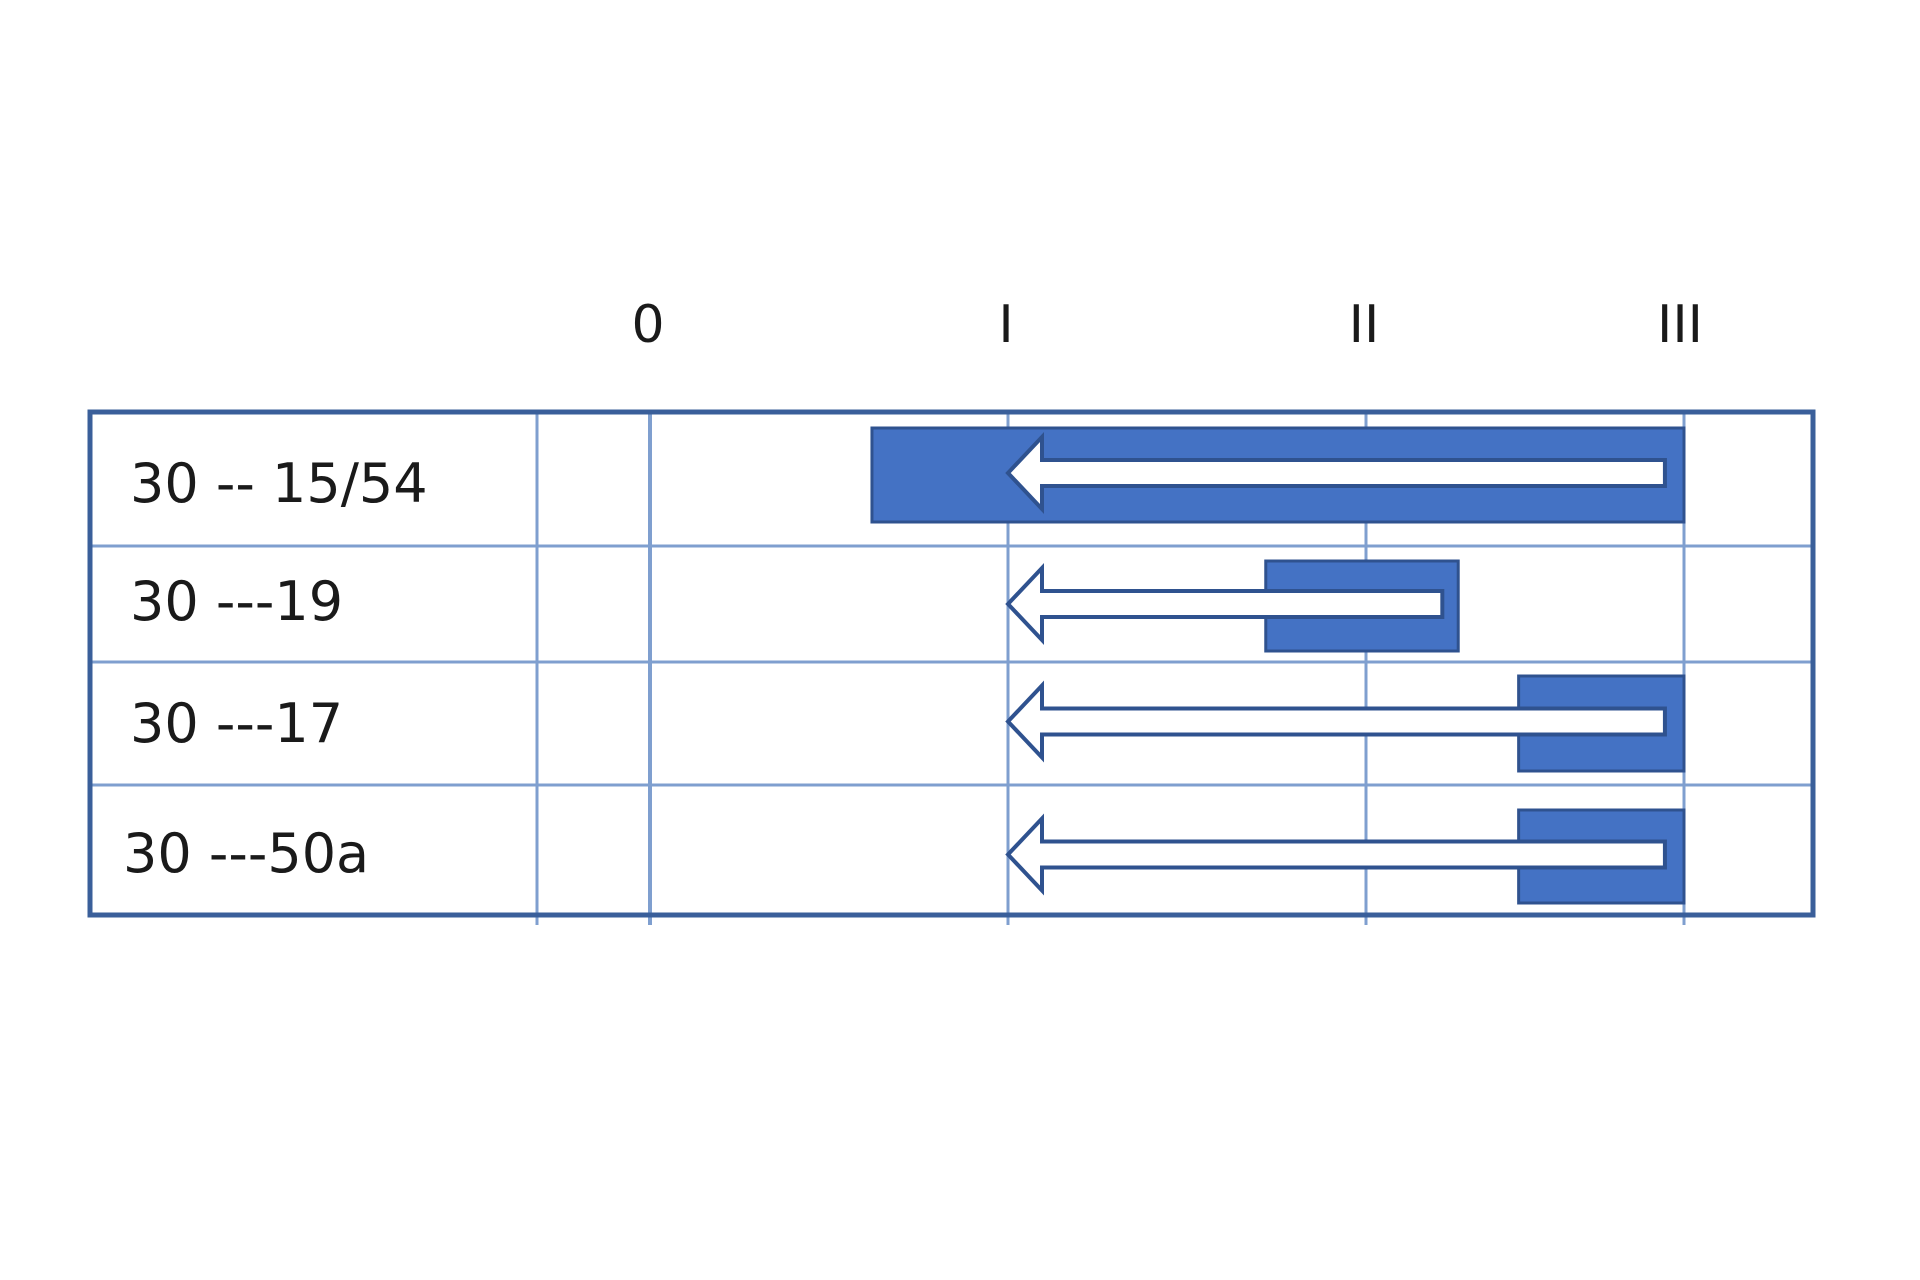 The width and height of the screenshot is (1920, 1280). I want to click on column-label-i: I, so click(1005, 325).